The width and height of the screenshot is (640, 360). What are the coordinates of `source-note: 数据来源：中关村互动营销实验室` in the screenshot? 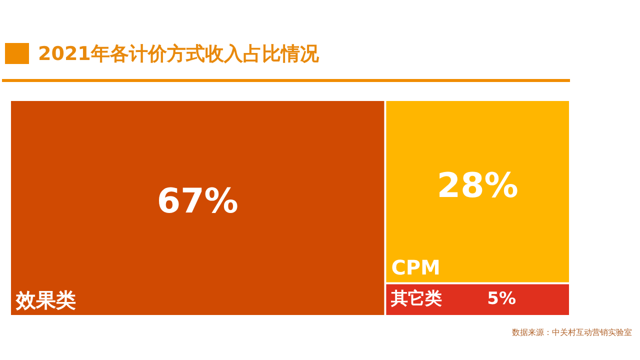 It's located at (572, 332).